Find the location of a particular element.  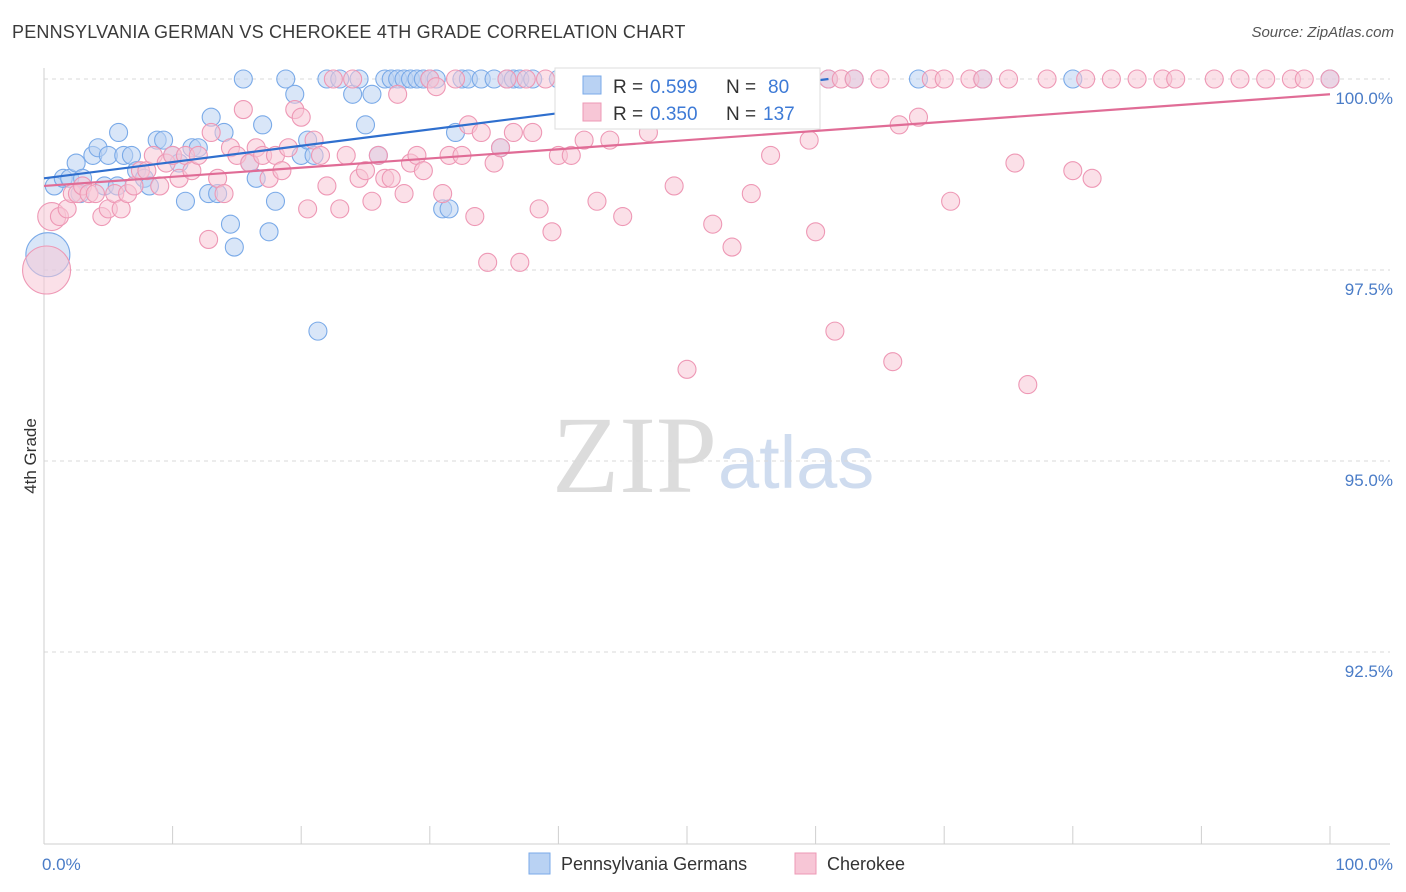

x-tick-label: 100.0% is located at coordinates (1364, 864).